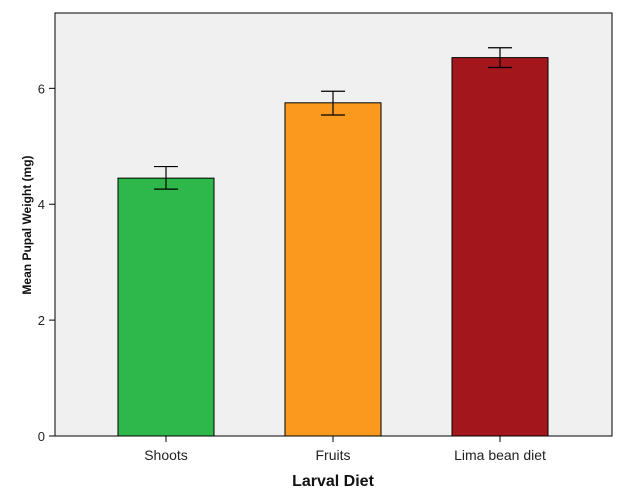  What do you see at coordinates (41, 204) in the screenshot?
I see `y-tick-label: 4` at bounding box center [41, 204].